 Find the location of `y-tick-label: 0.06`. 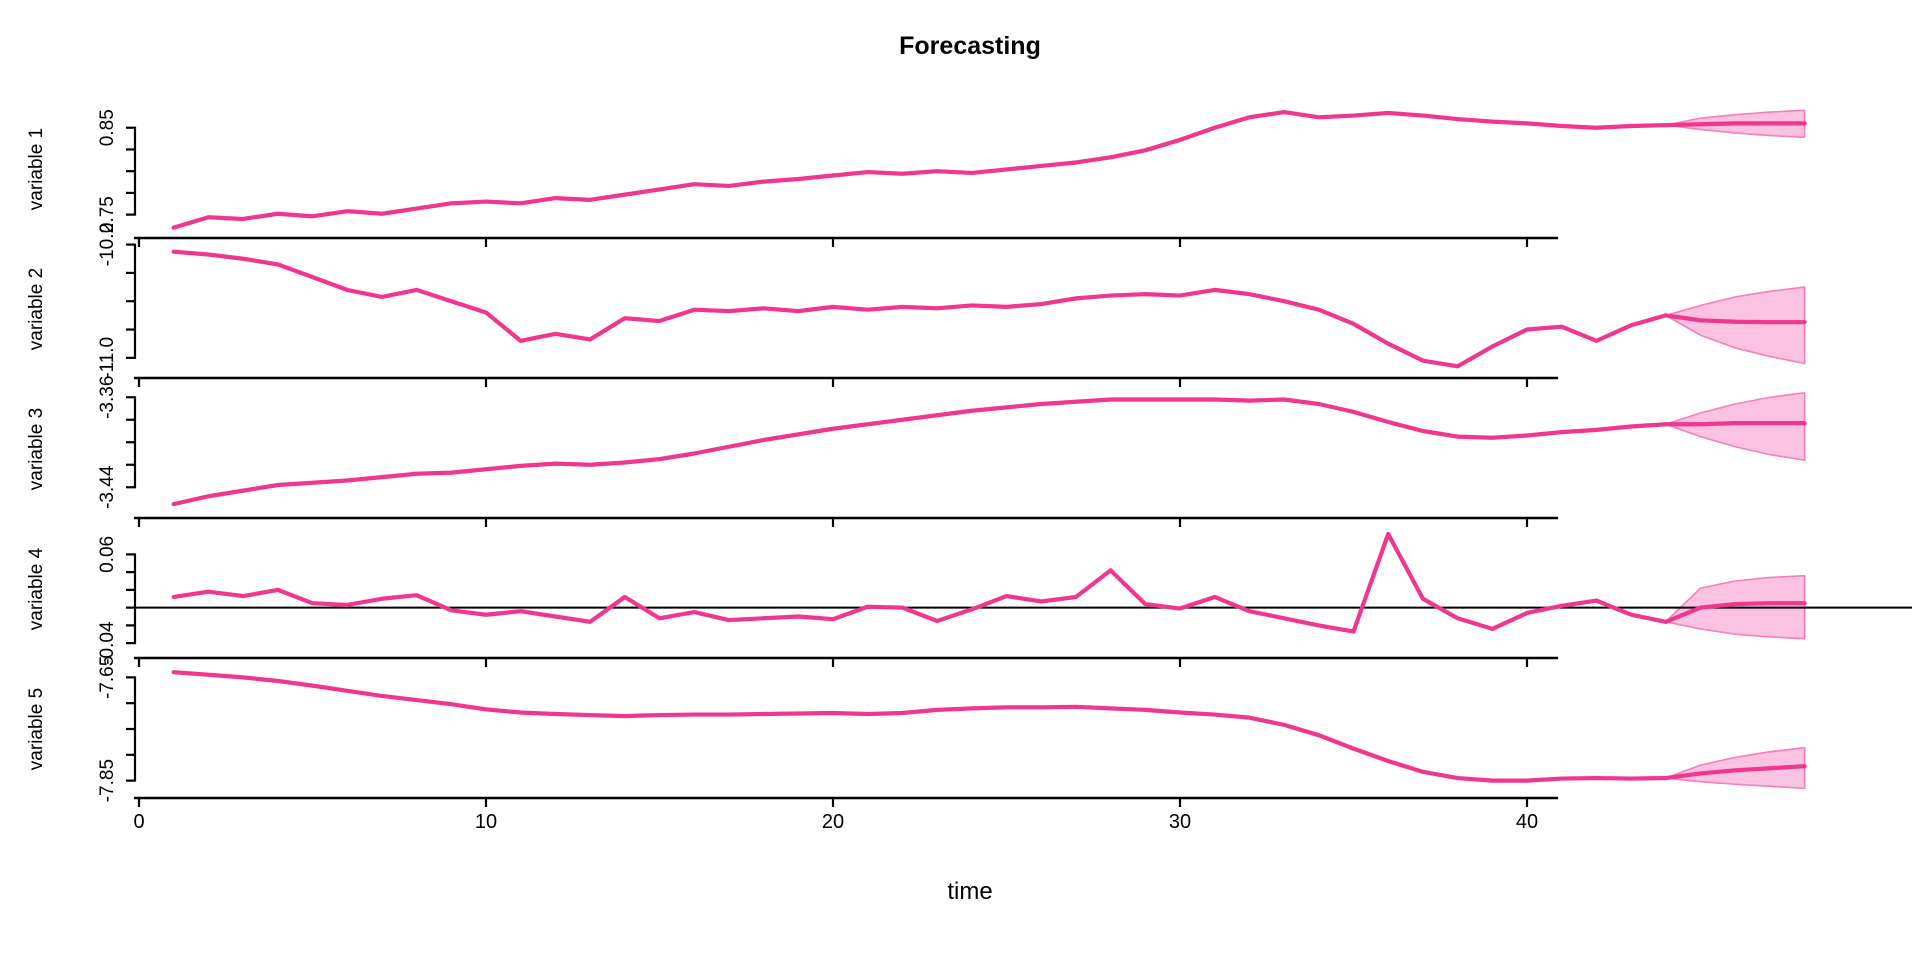

y-tick-label: 0.06 is located at coordinates (107, 554).